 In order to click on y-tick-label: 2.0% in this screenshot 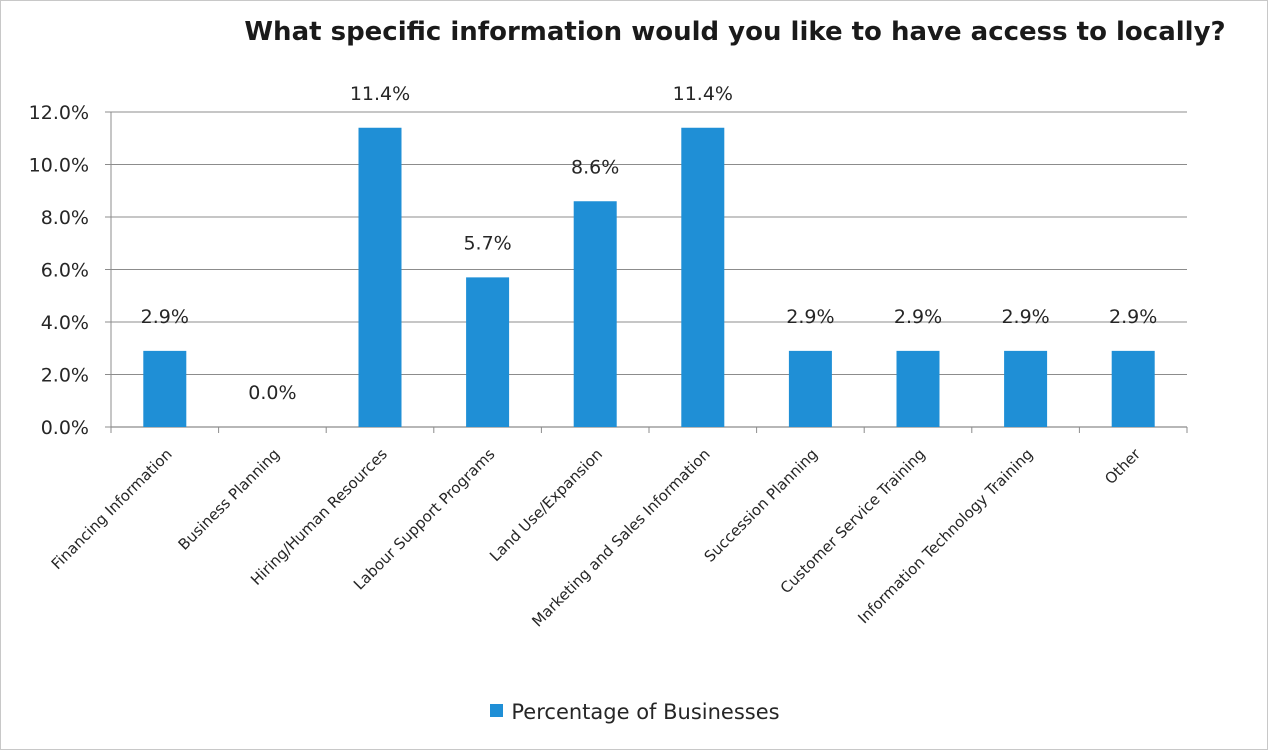, I will do `click(65, 376)`.